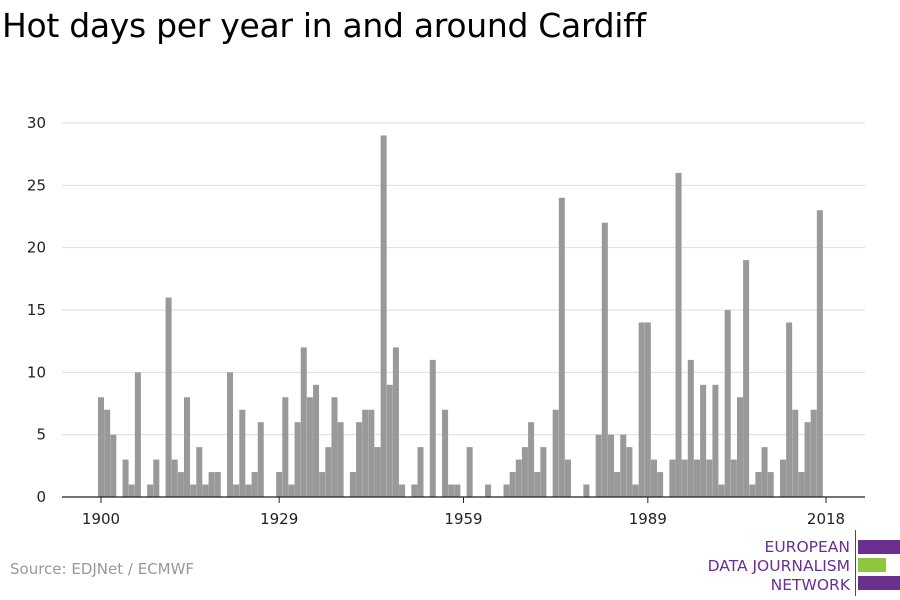 Image resolution: width=900 pixels, height=600 pixels. I want to click on bar-1967, so click(512, 484).